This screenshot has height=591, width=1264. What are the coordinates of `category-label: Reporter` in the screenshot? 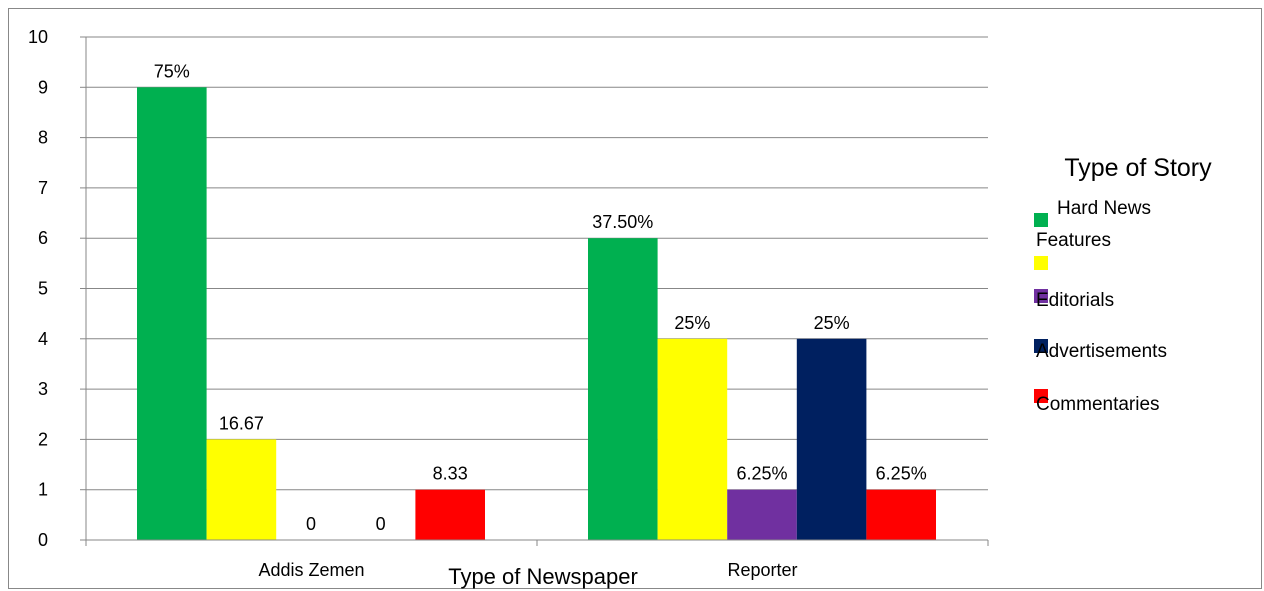 It's located at (762, 570).